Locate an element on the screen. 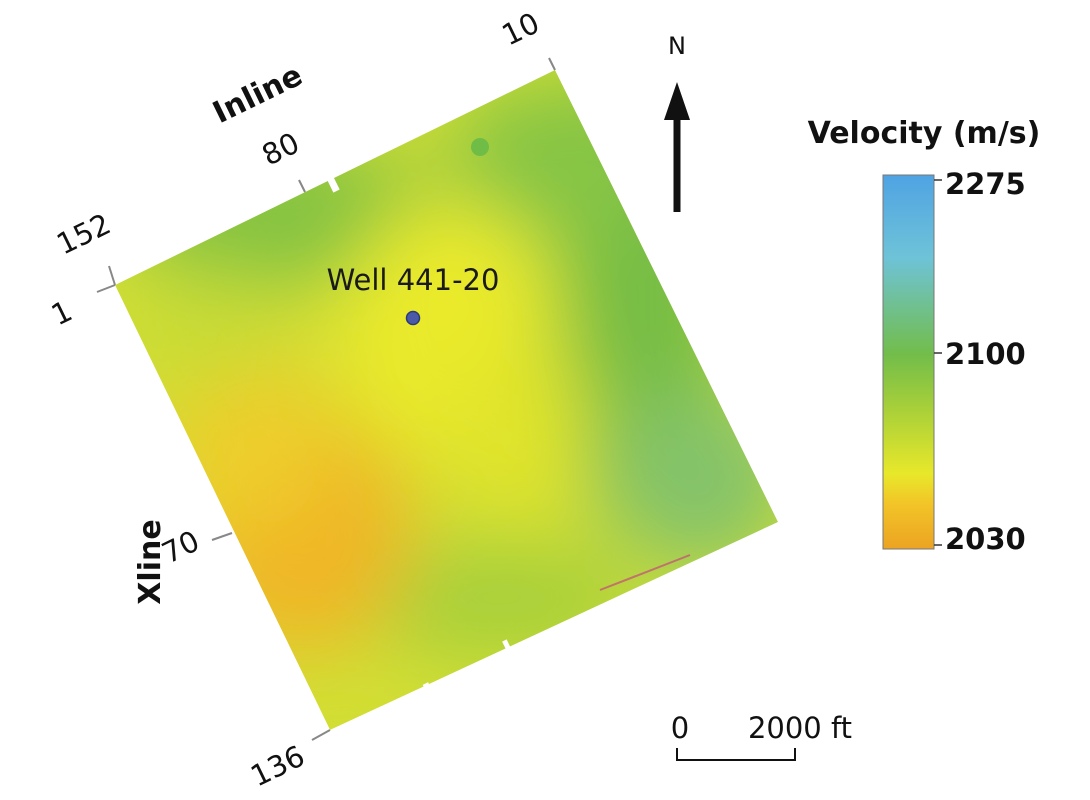 This screenshot has height=800, width=1090. north-arrow-icon is located at coordinates (677, 101).